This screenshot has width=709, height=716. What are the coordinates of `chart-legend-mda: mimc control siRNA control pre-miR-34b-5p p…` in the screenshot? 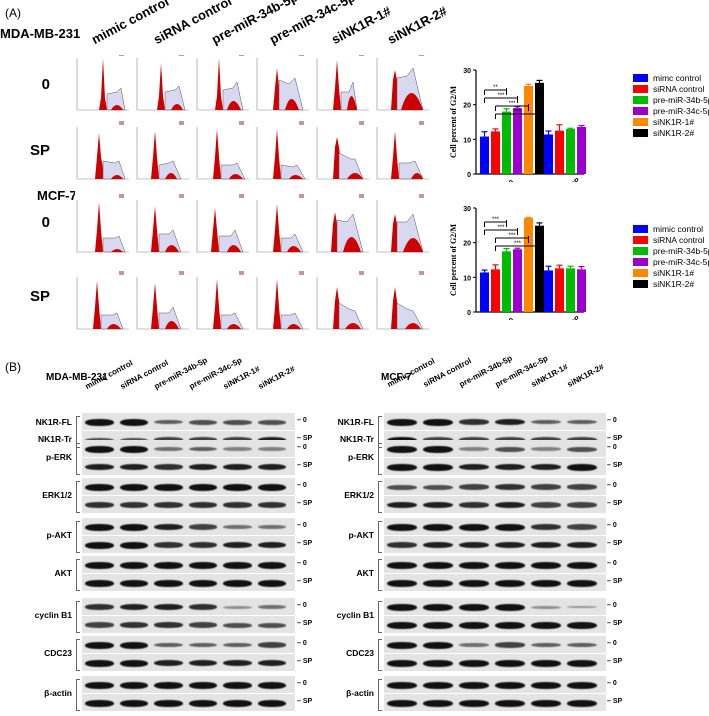 It's located at (671, 105).